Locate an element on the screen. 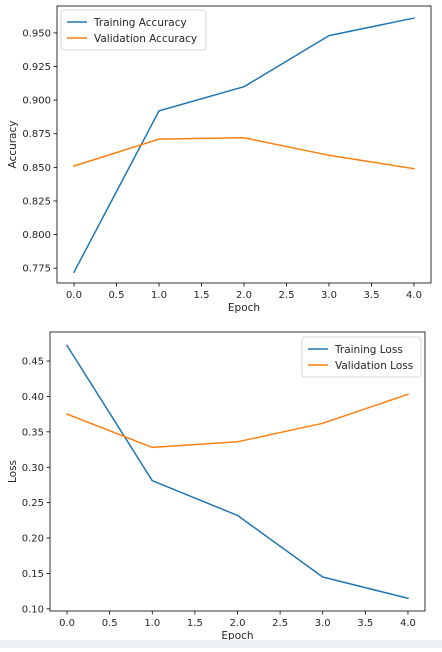 The height and width of the screenshot is (652, 442). y-axis-label: Accuracy is located at coordinates (13, 145).